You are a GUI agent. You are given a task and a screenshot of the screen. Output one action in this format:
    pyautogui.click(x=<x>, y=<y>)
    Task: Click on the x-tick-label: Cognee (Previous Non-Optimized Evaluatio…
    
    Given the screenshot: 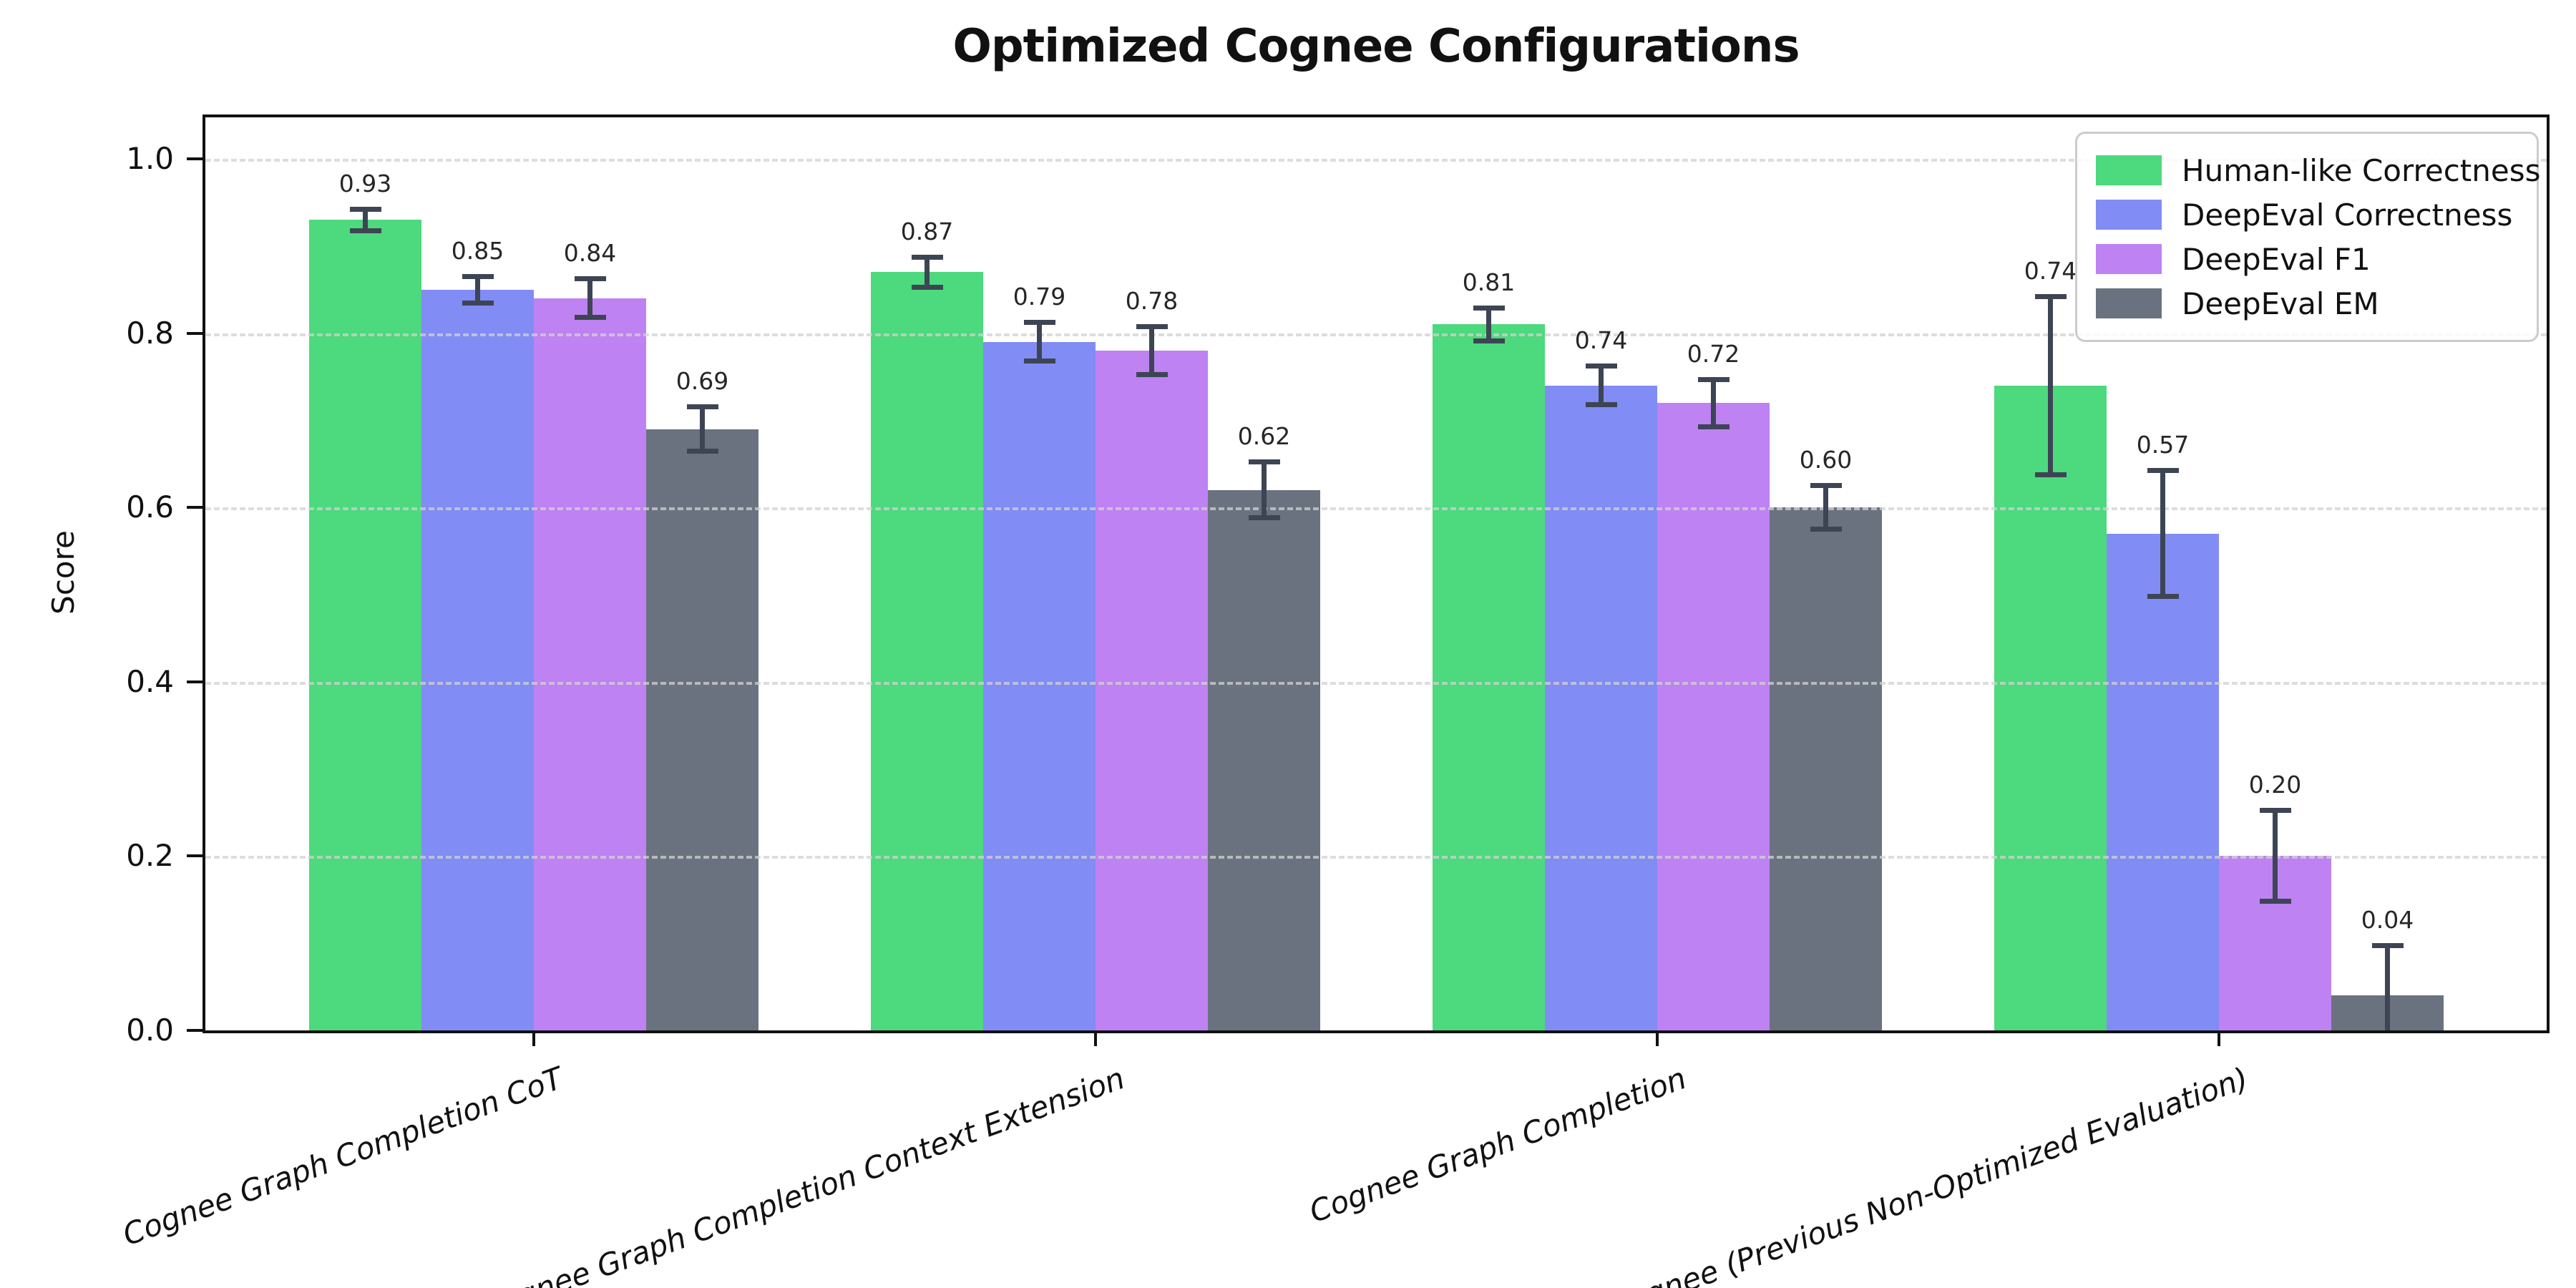 What is the action you would take?
    pyautogui.click(x=1928, y=1174)
    